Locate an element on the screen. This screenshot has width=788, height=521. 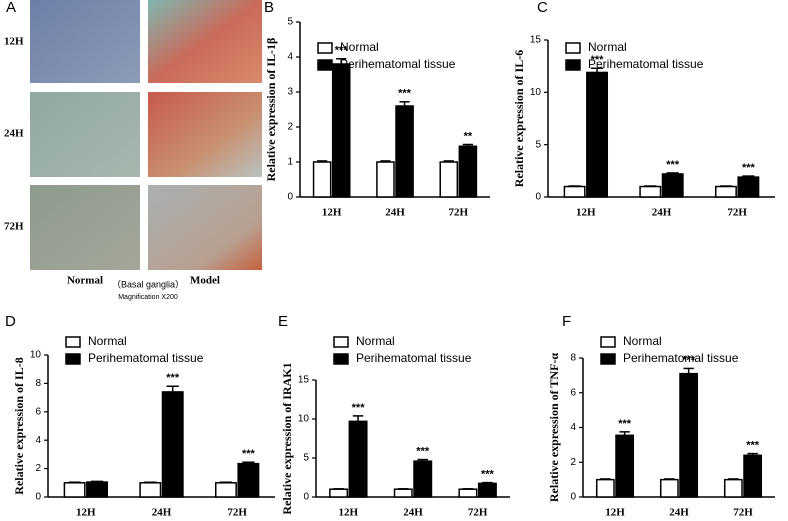
column-label: Model is located at coordinates (205, 281).